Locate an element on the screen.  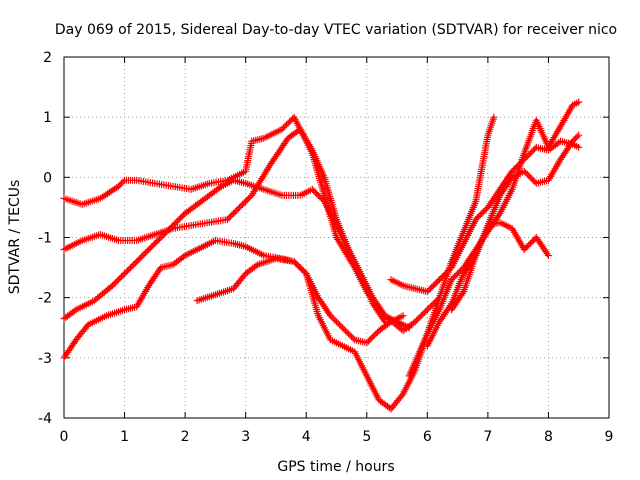
y-tick-label: -3 is located at coordinates (45, 359).